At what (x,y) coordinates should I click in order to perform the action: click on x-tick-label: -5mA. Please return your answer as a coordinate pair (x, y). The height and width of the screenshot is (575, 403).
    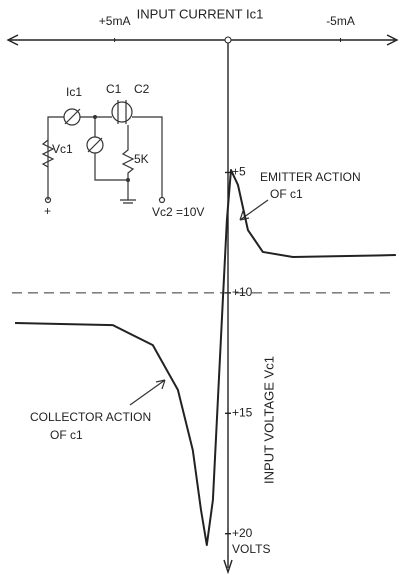
    Looking at the image, I should click on (340, 21).